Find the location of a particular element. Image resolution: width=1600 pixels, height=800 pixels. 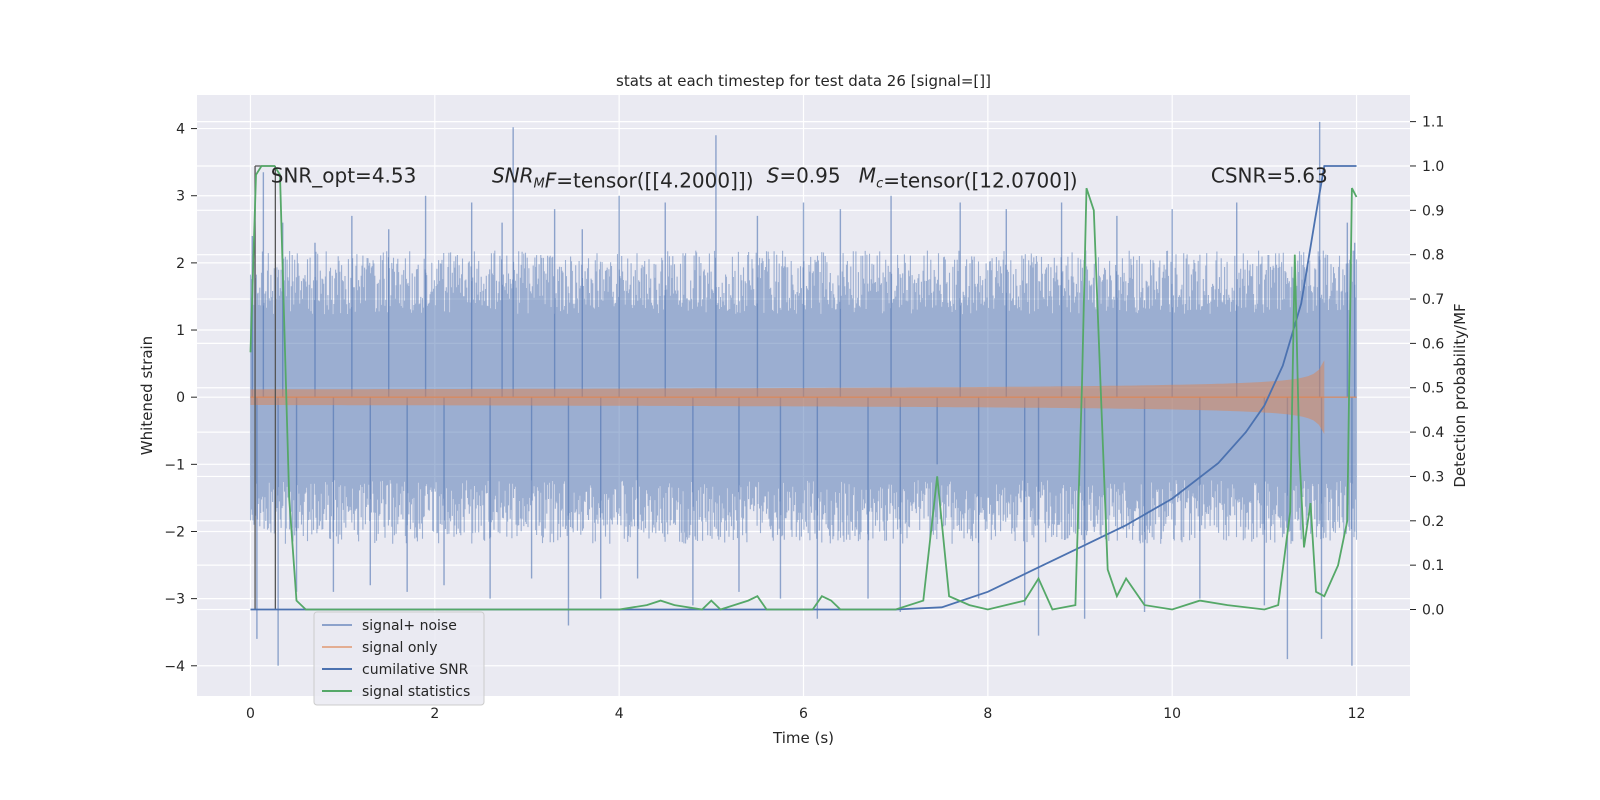

annotation-value: =0.95 is located at coordinates (809, 176).